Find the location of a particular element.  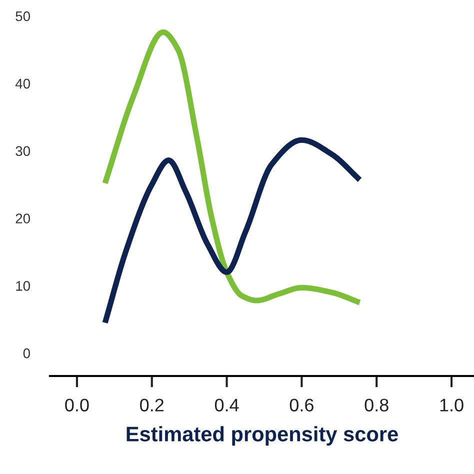

y-tick-label: 0 is located at coordinates (26, 353).